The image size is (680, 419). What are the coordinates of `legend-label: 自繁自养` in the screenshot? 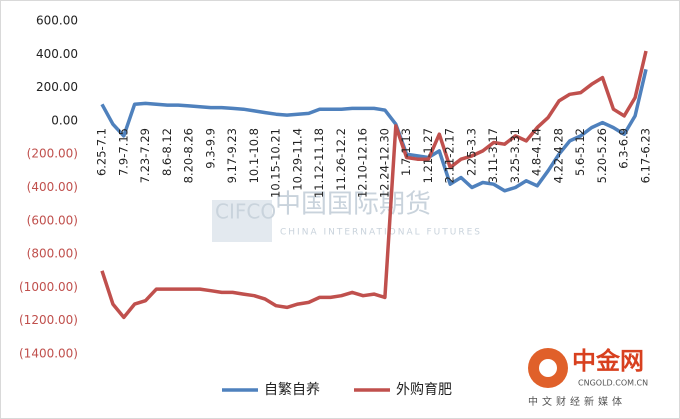 It's located at (292, 390).